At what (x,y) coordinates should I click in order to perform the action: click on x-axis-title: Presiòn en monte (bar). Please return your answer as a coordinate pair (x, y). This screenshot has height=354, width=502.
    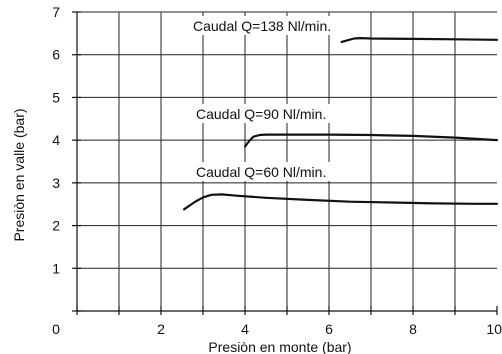
    Looking at the image, I should click on (279, 346).